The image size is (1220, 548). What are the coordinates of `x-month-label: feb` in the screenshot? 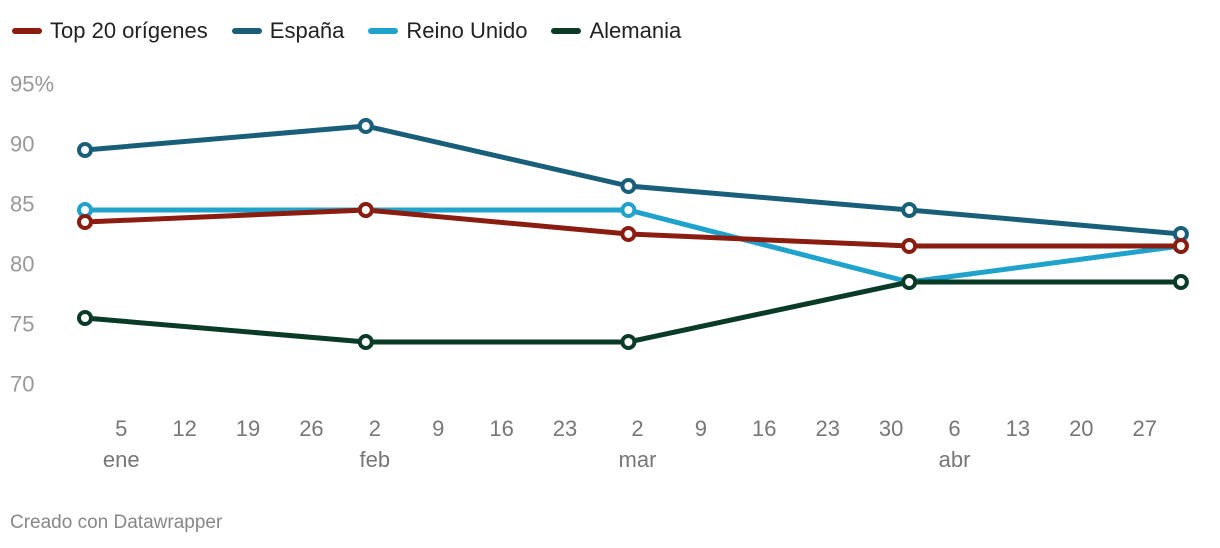 It's located at (375, 459).